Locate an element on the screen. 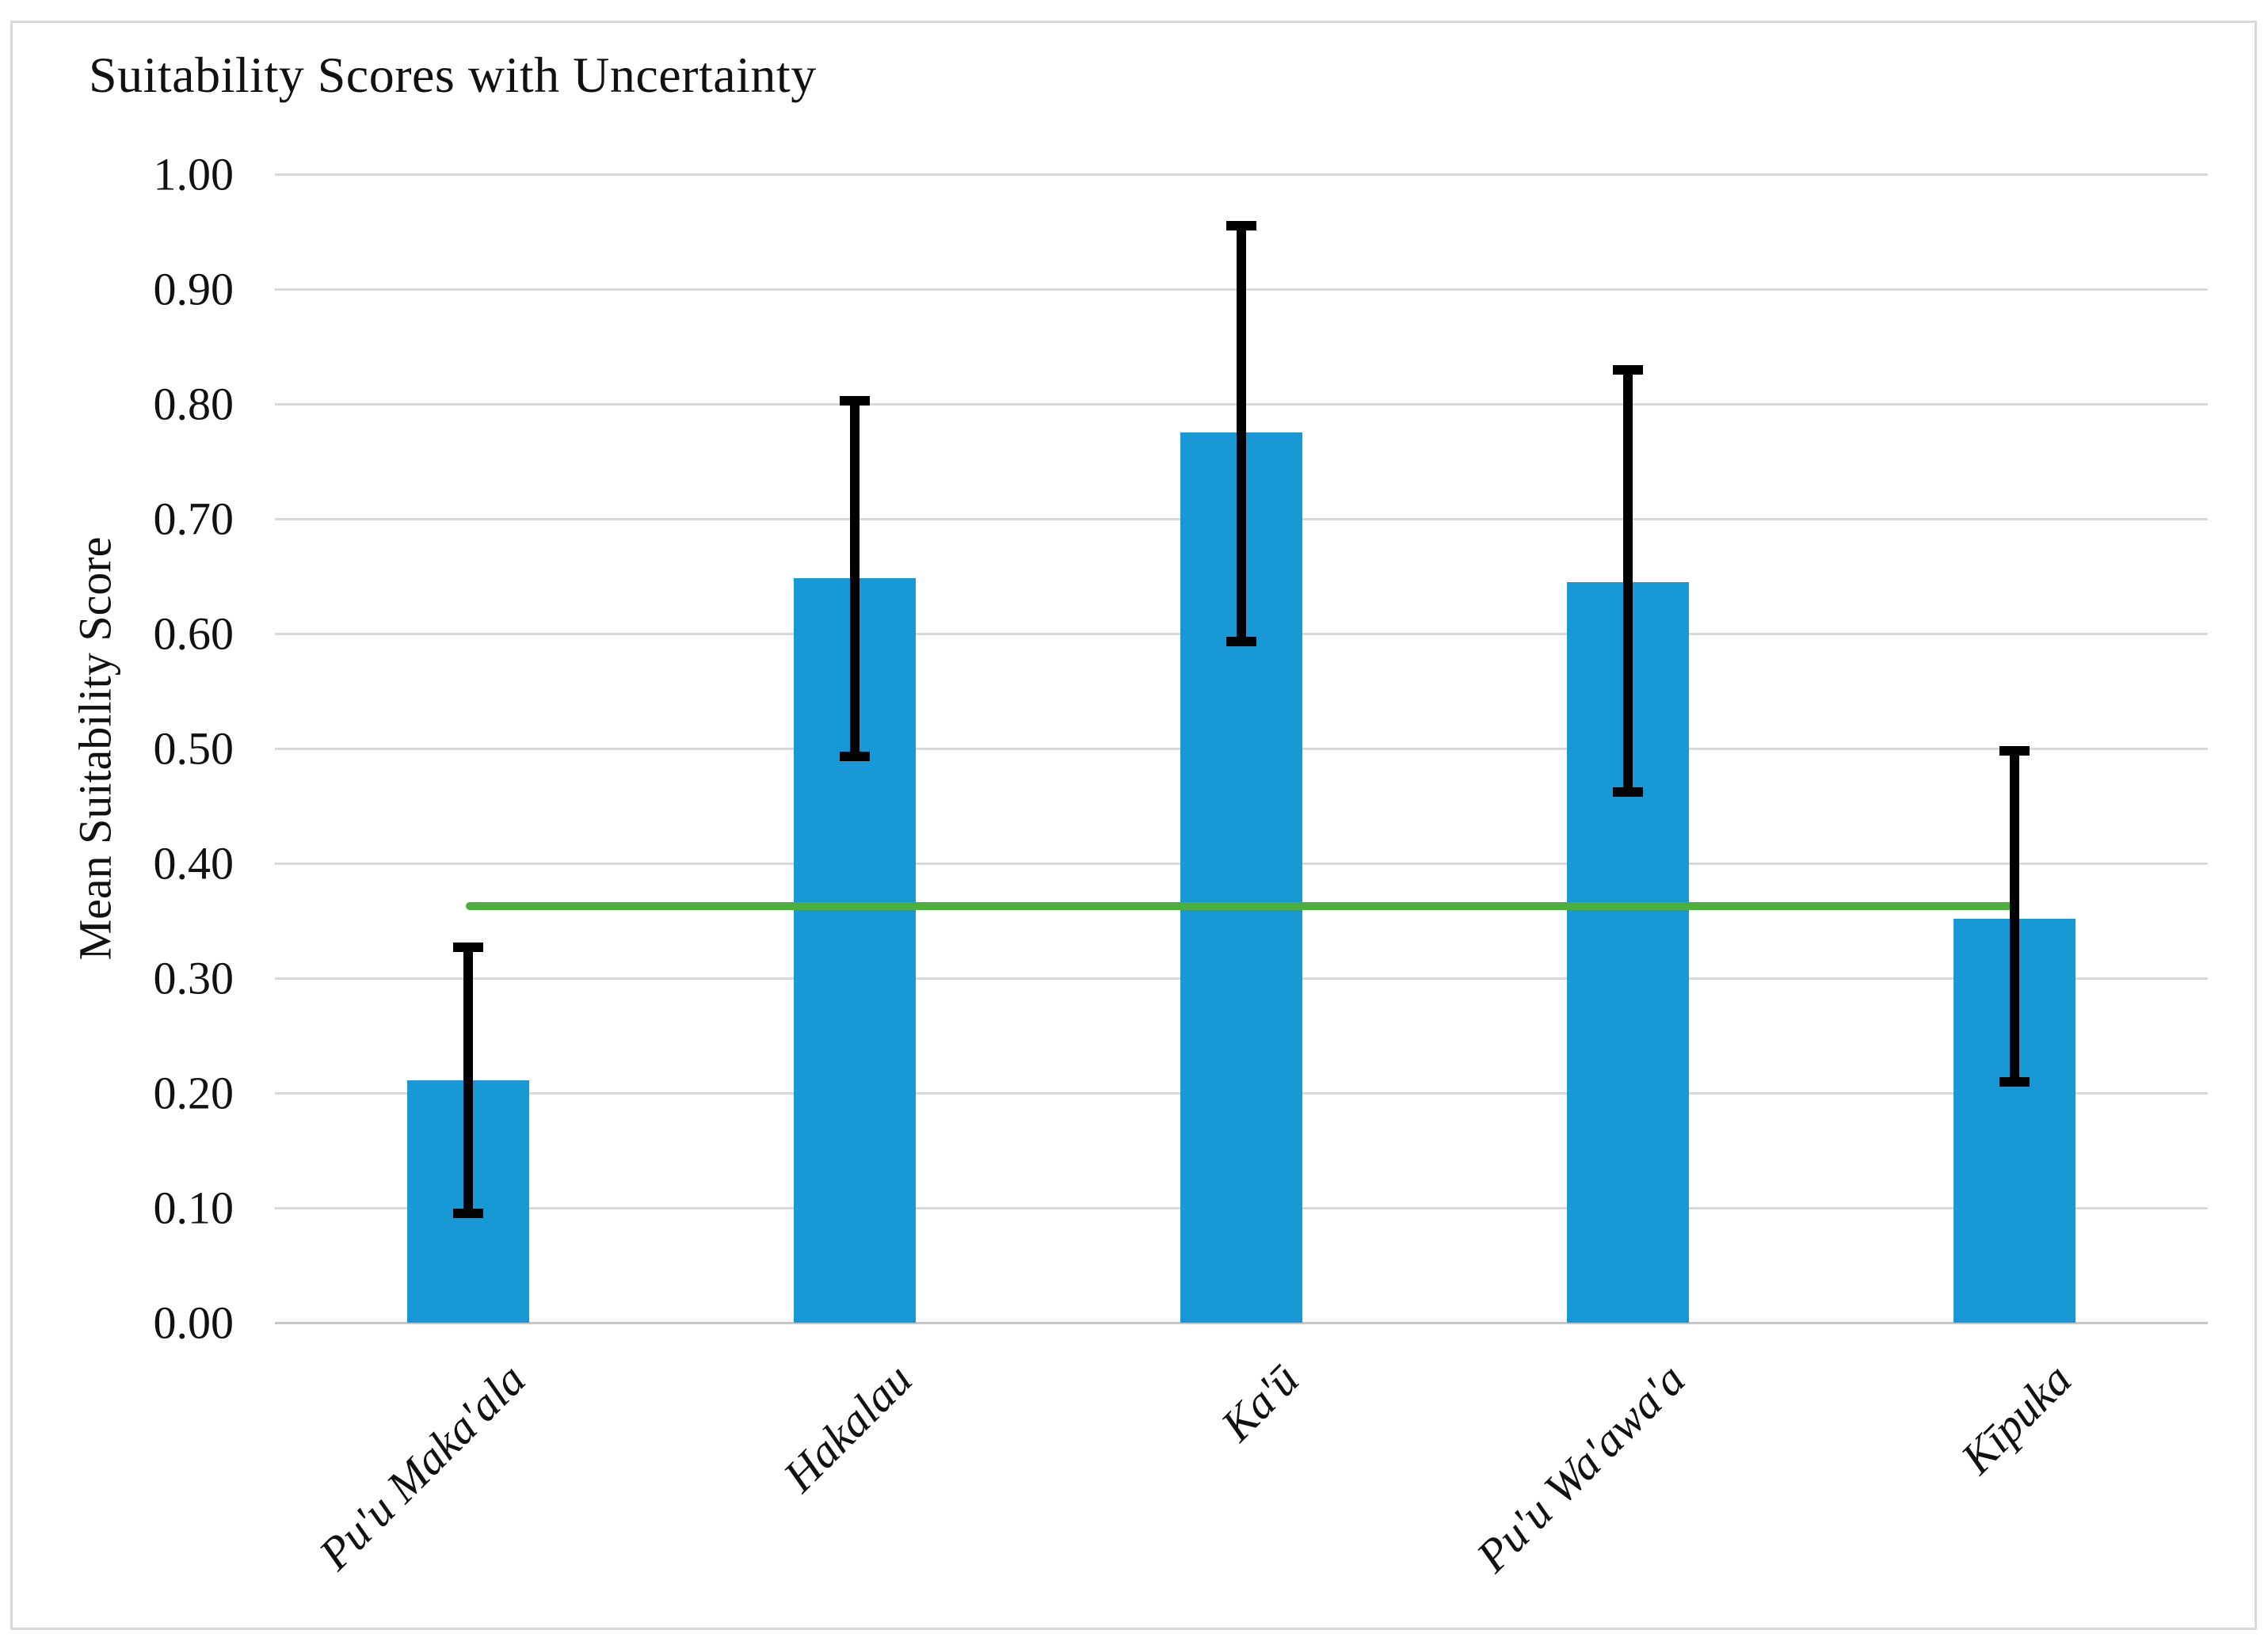 This screenshot has height=1649, width=2268. y-tick-label: 0.90 is located at coordinates (193, 289).